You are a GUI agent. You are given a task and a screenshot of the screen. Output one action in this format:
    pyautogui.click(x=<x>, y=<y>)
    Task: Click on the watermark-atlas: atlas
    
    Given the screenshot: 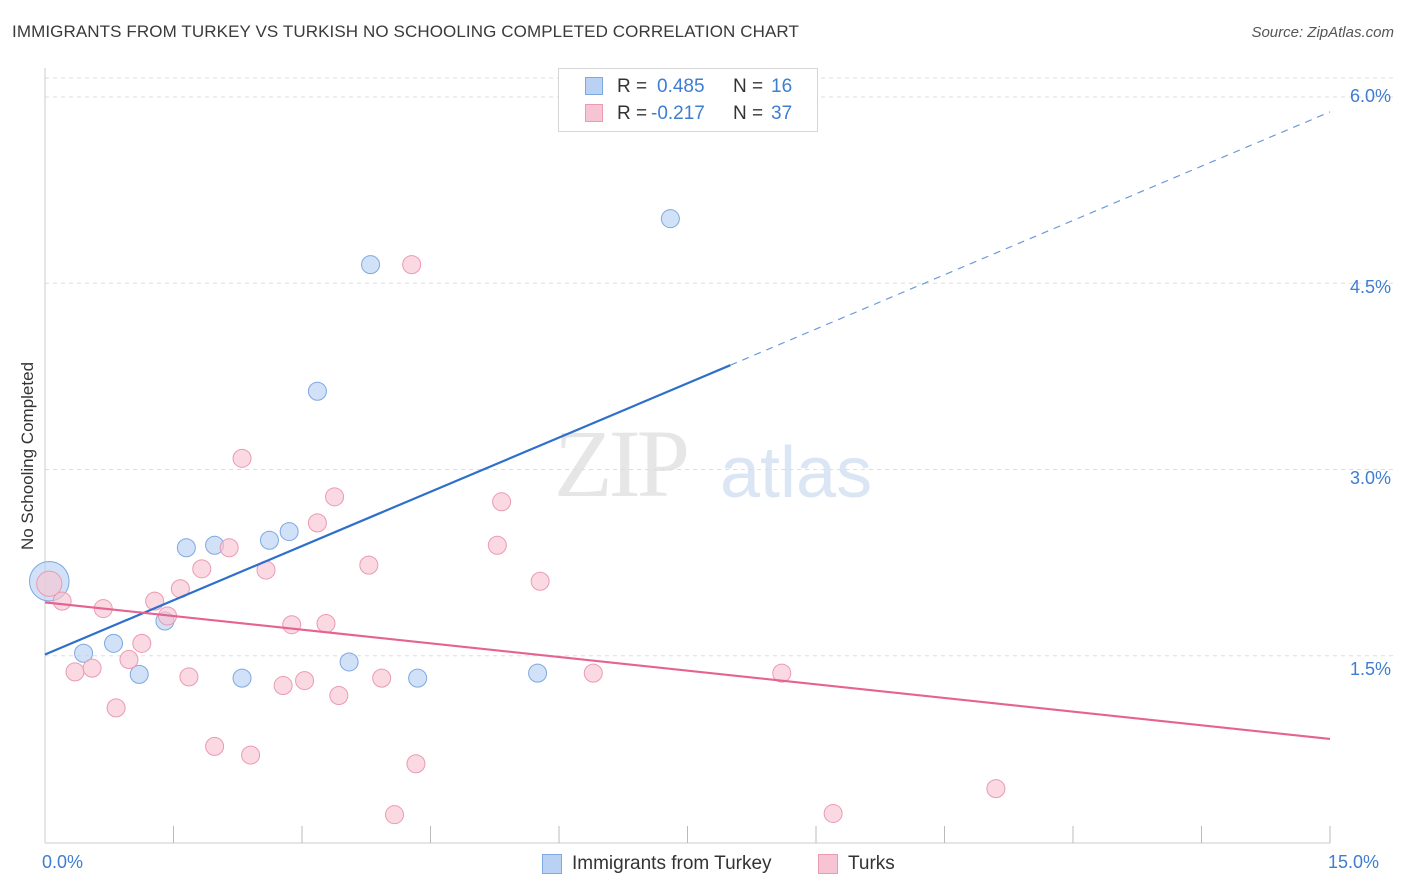 What is the action you would take?
    pyautogui.click(x=796, y=473)
    